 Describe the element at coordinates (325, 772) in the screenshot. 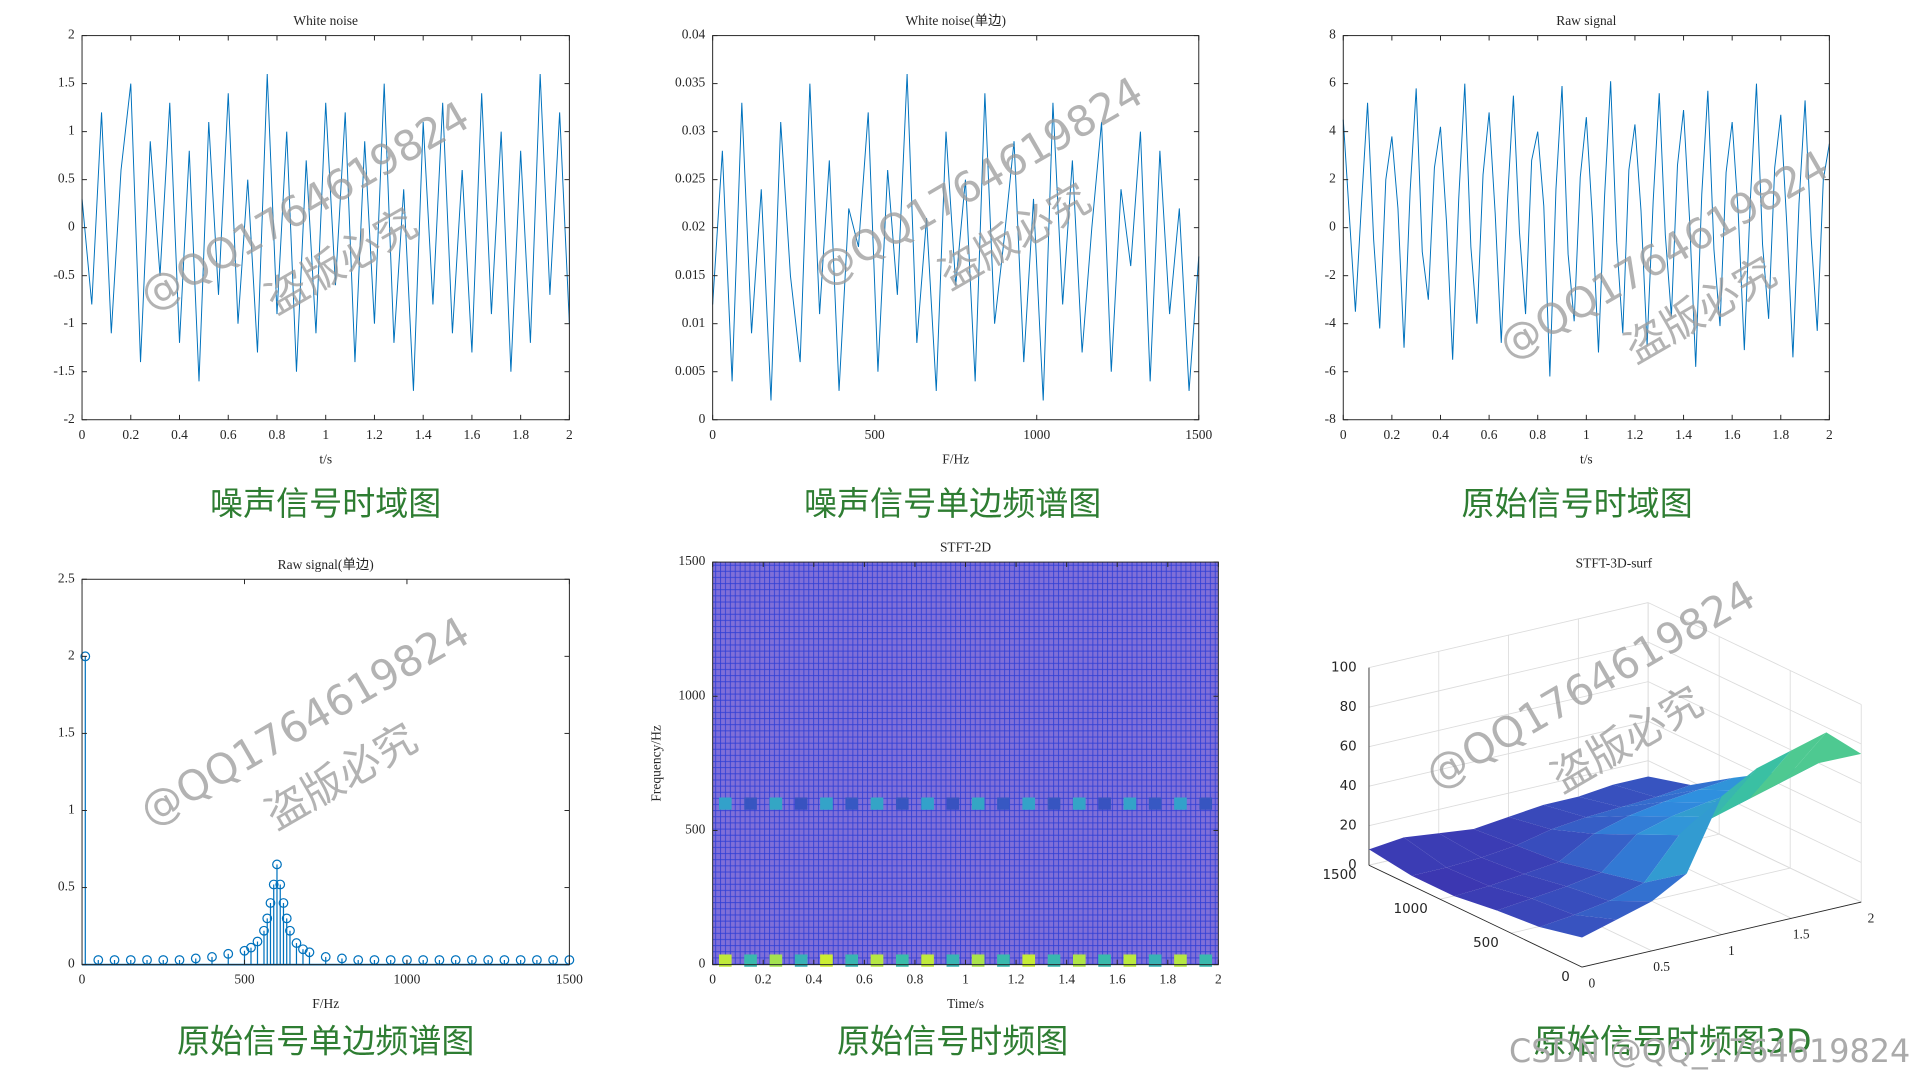

I see `axes-box` at that location.